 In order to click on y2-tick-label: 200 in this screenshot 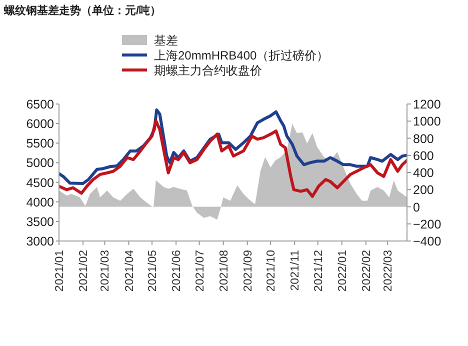, I will do `click(423, 190)`.